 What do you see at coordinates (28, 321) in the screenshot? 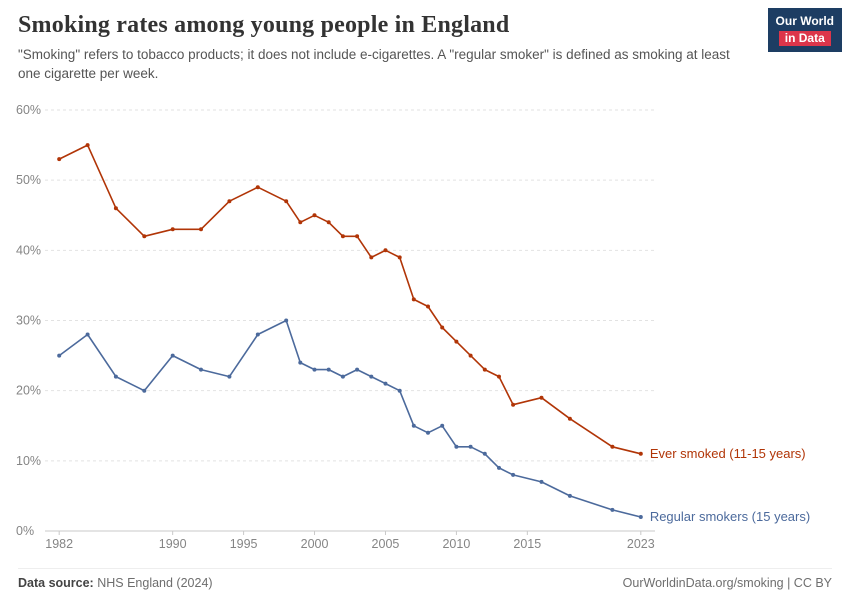
I see `y-tick-label: 30%` at bounding box center [28, 321].